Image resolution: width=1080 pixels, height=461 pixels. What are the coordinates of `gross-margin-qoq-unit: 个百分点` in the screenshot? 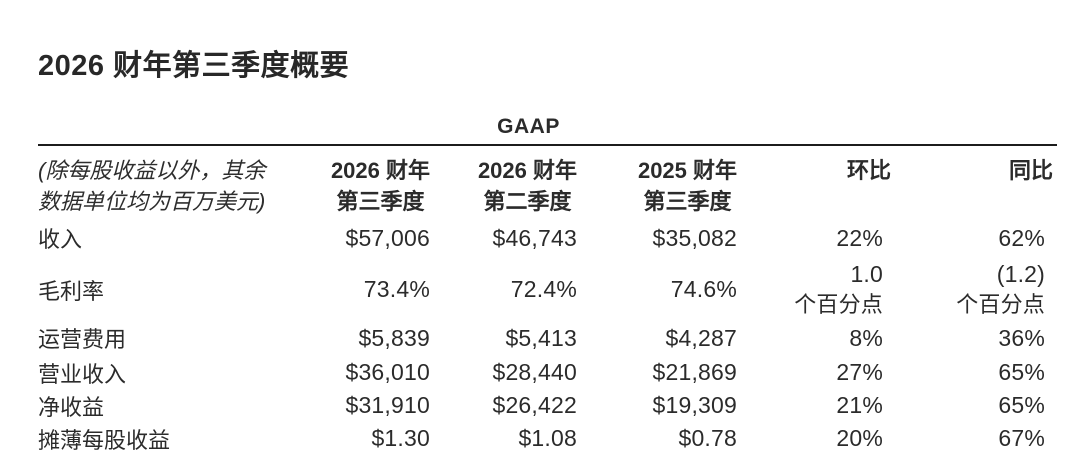 It's located at (839, 304).